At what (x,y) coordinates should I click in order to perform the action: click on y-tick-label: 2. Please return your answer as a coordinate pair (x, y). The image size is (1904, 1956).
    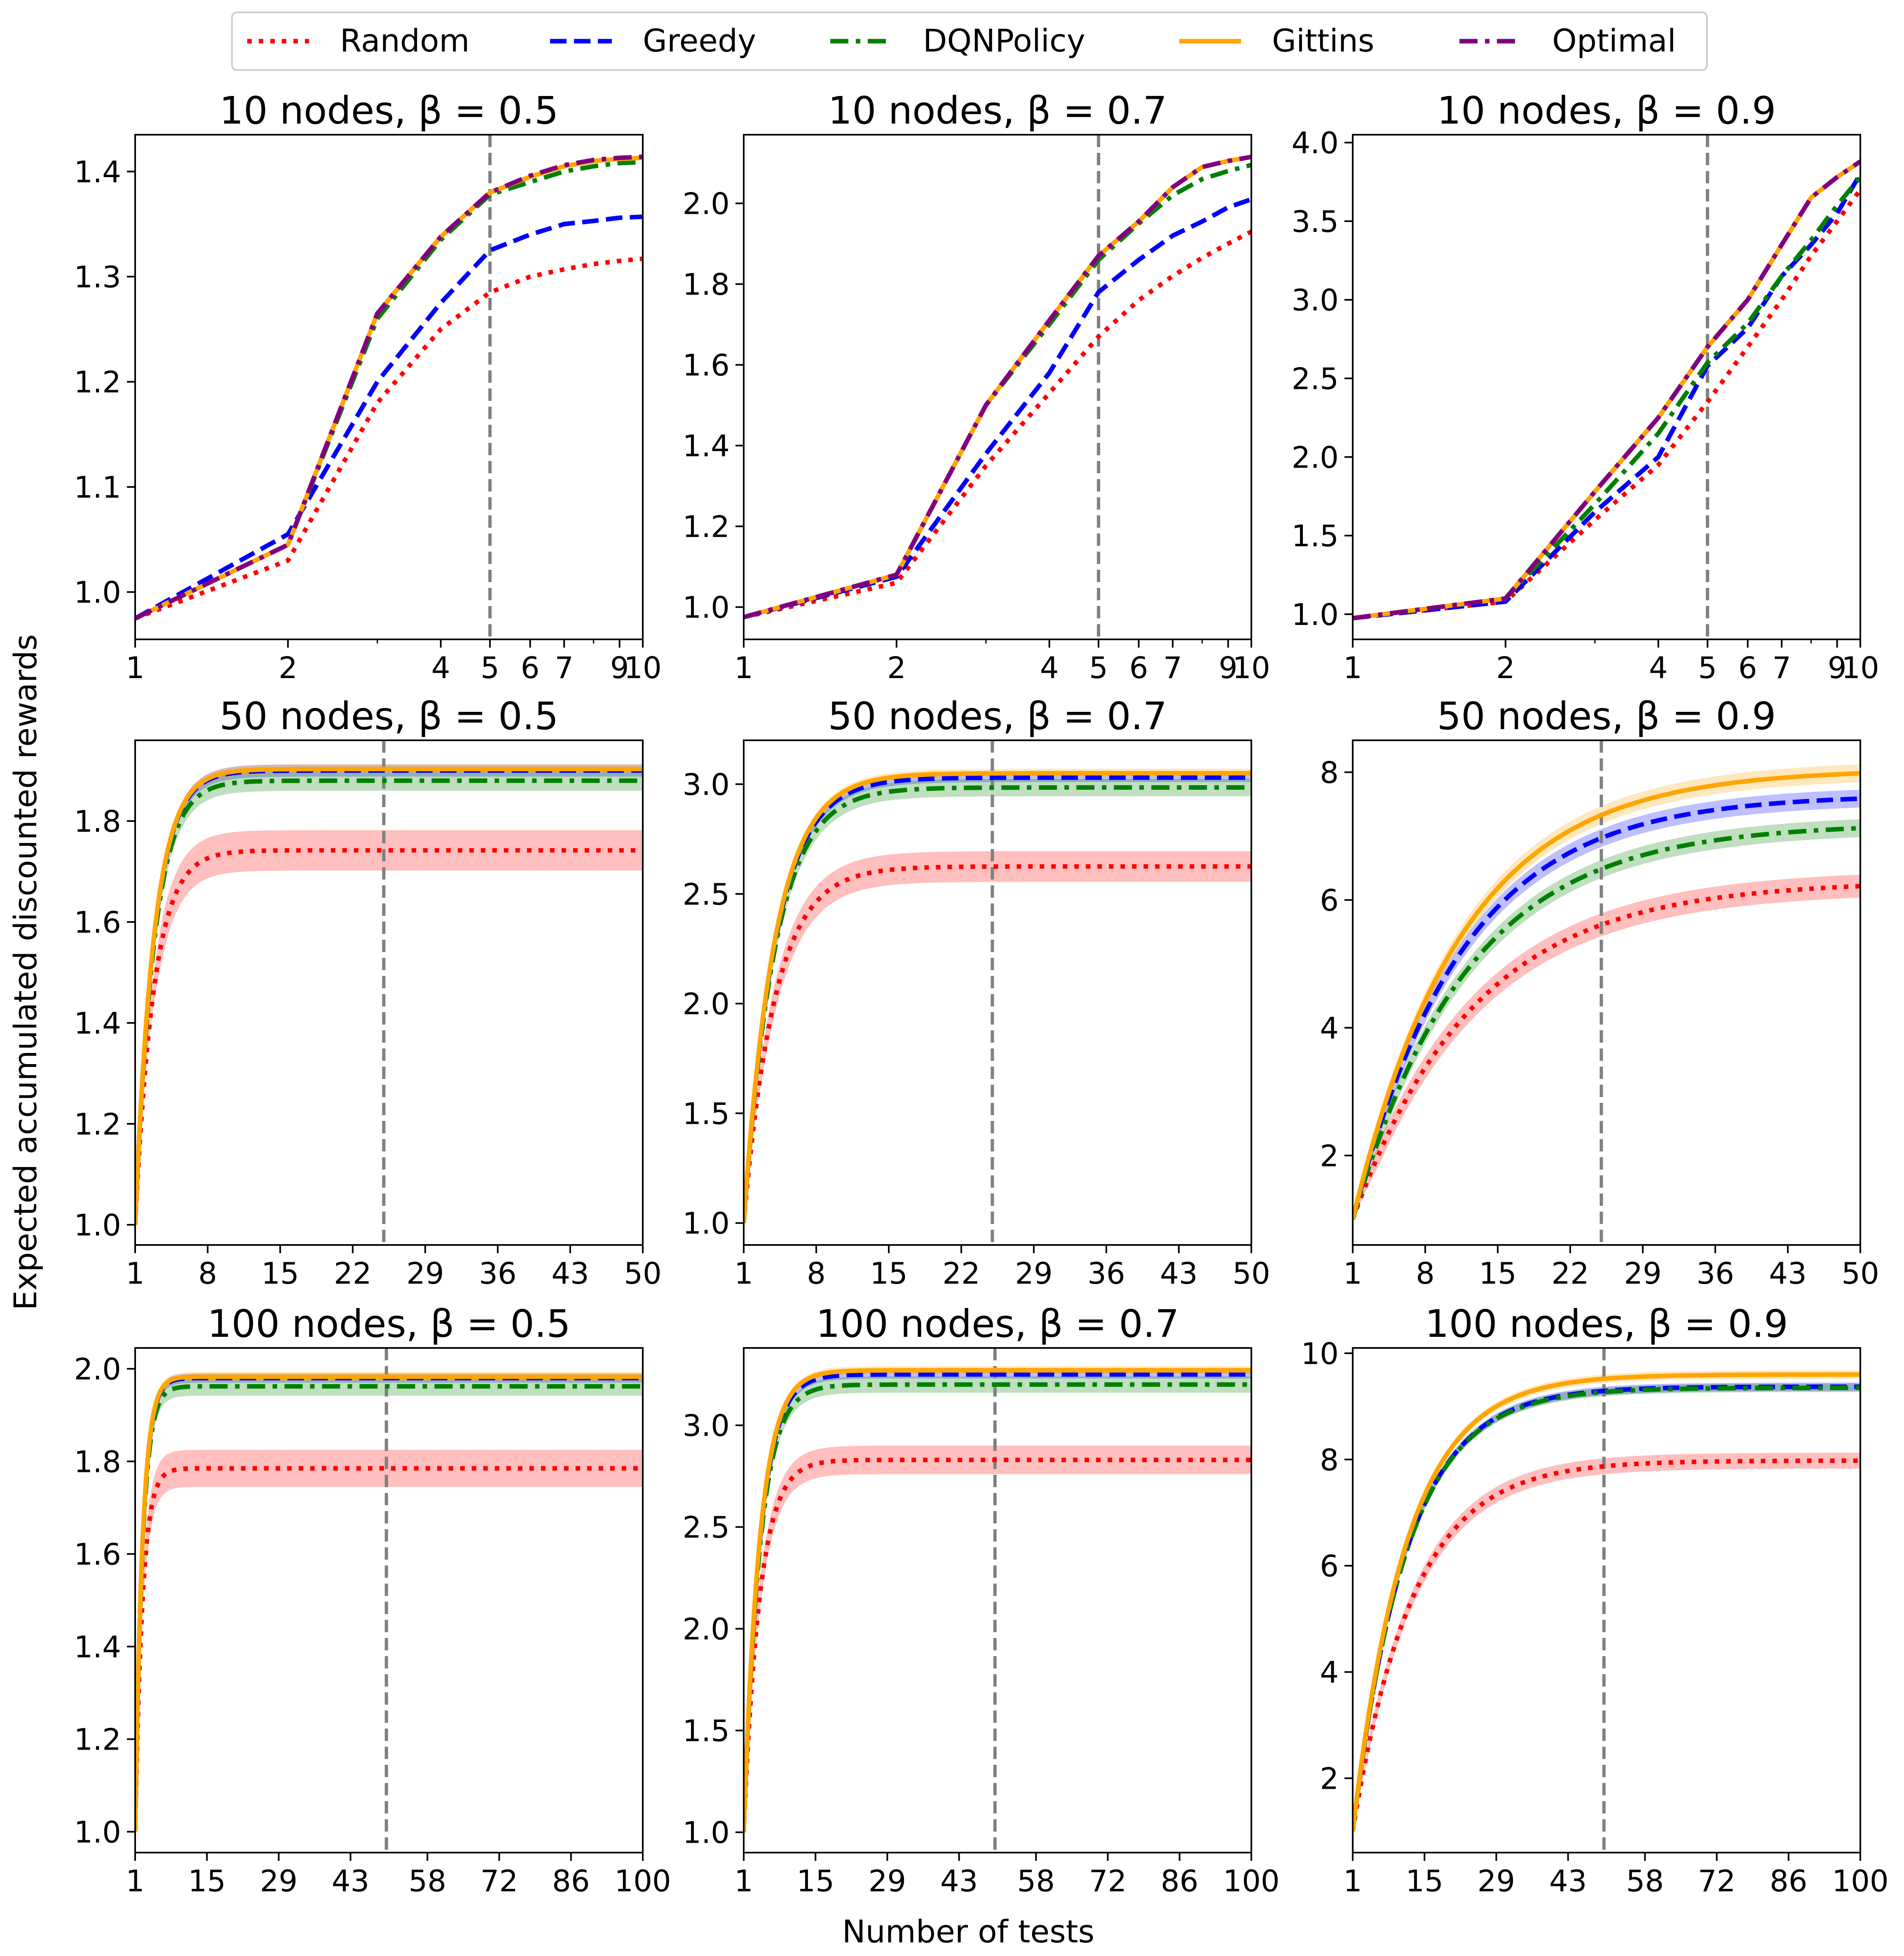
    Looking at the image, I should click on (1329, 1156).